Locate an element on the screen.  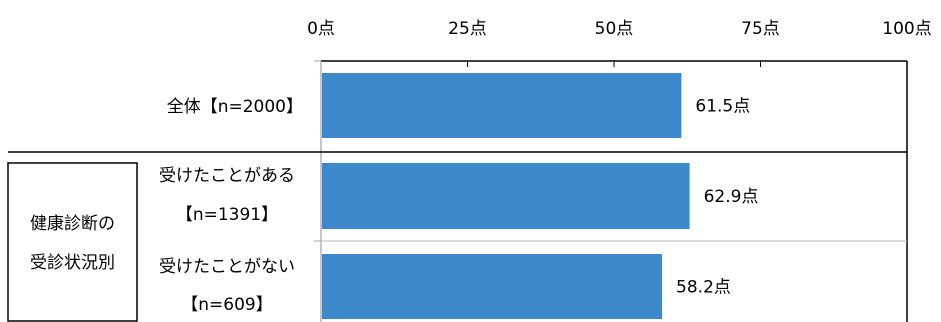
x-tick-label: 75点 is located at coordinates (760, 29).